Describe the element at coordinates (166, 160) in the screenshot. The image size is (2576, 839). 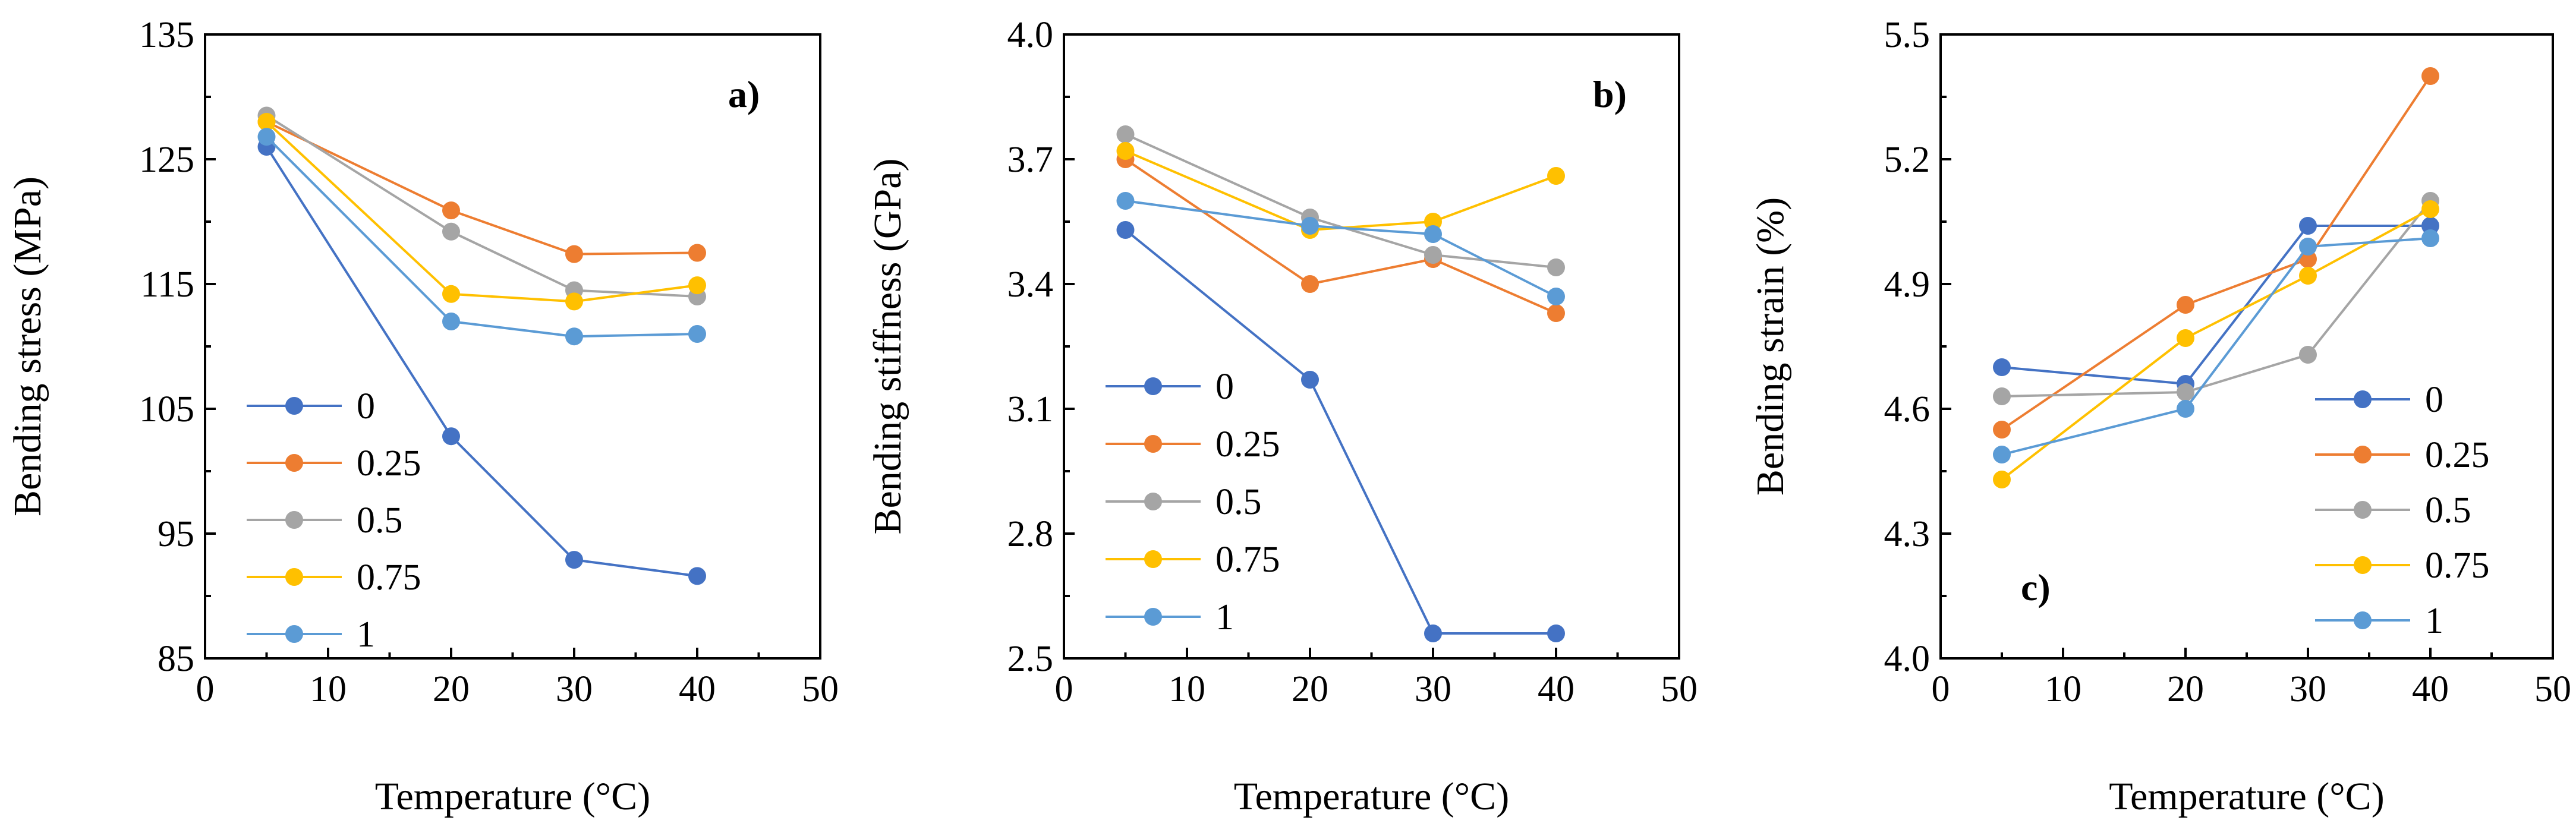
I see `y-tick-label: 125` at that location.